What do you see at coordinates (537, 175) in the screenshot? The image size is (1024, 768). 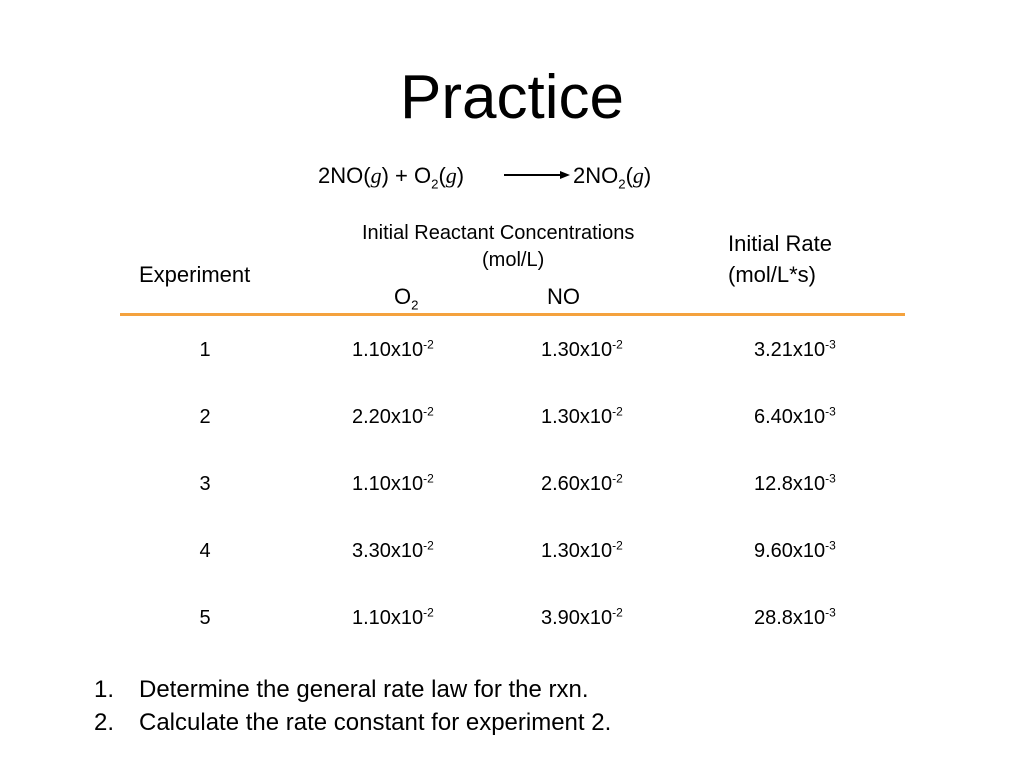 I see `right-arrow-icon` at bounding box center [537, 175].